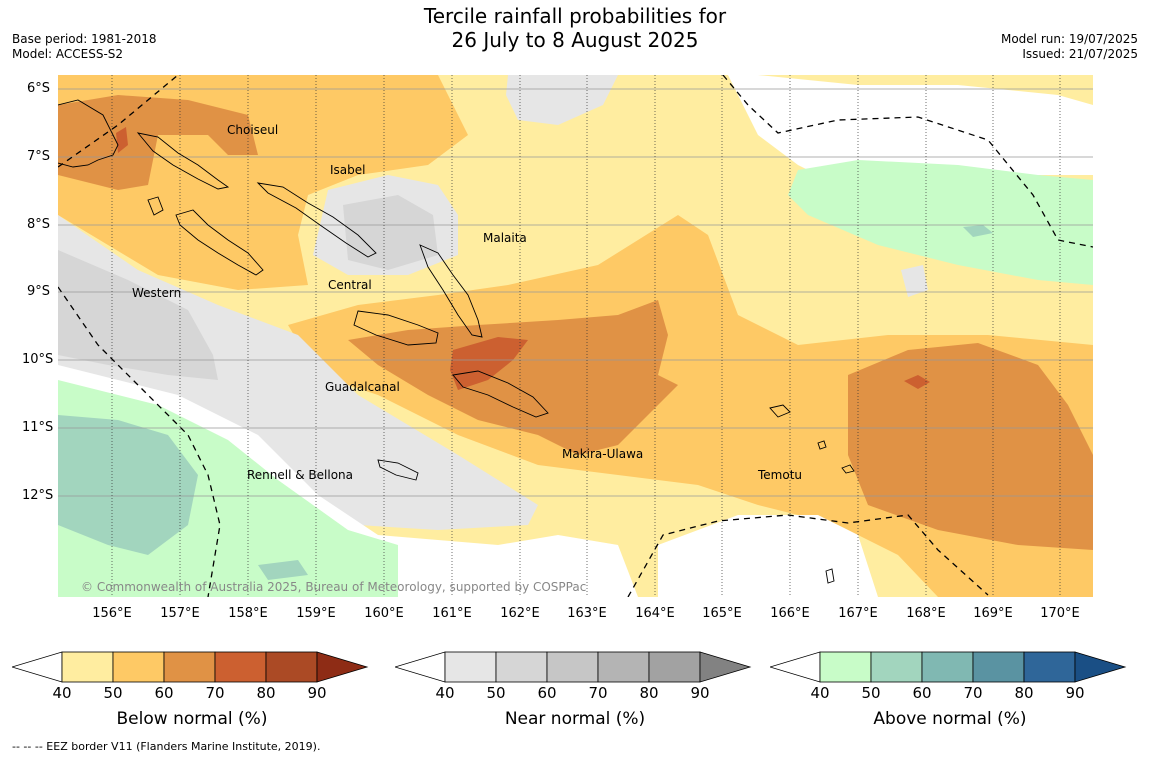 Image resolution: width=1150 pixels, height=758 pixels. I want to click on coast-makira, so click(500, 394).